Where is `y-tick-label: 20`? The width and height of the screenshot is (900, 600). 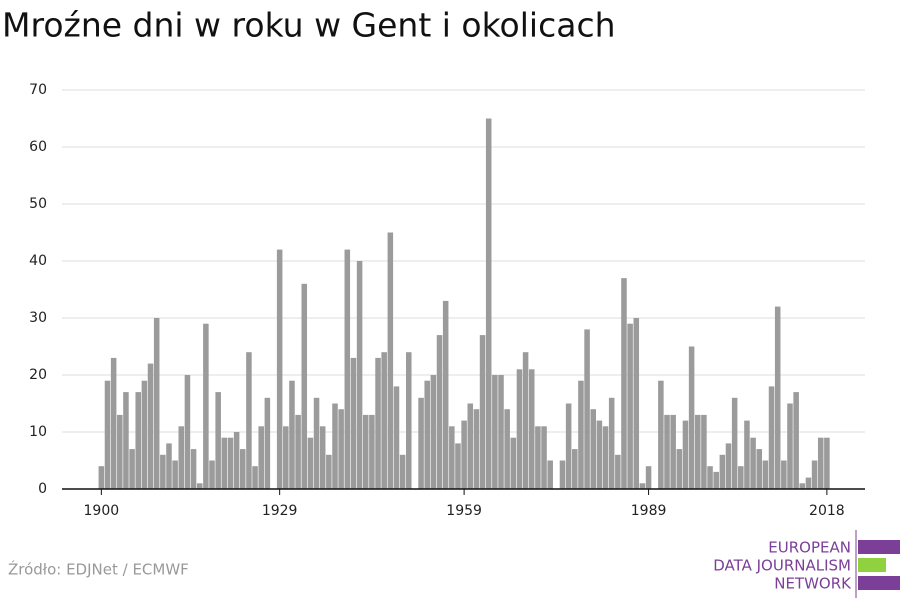
y-tick-label: 20 is located at coordinates (38, 375).